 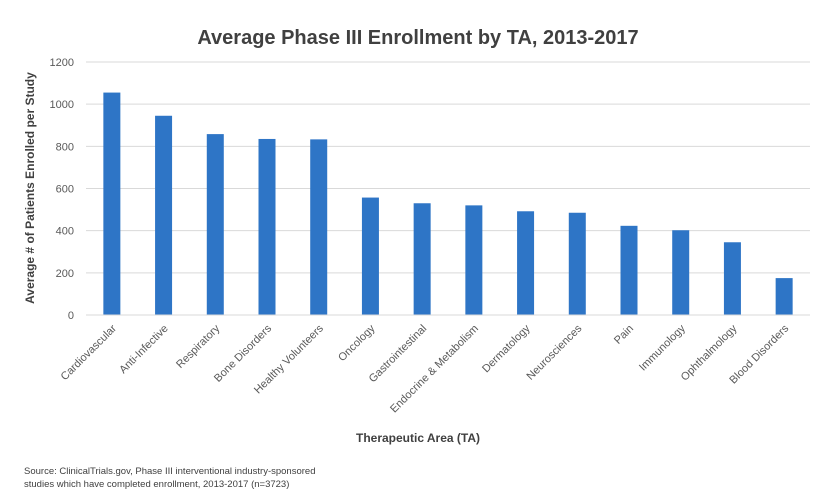 What do you see at coordinates (554, 352) in the screenshot?
I see `x-tick-label: Neurosciences` at bounding box center [554, 352].